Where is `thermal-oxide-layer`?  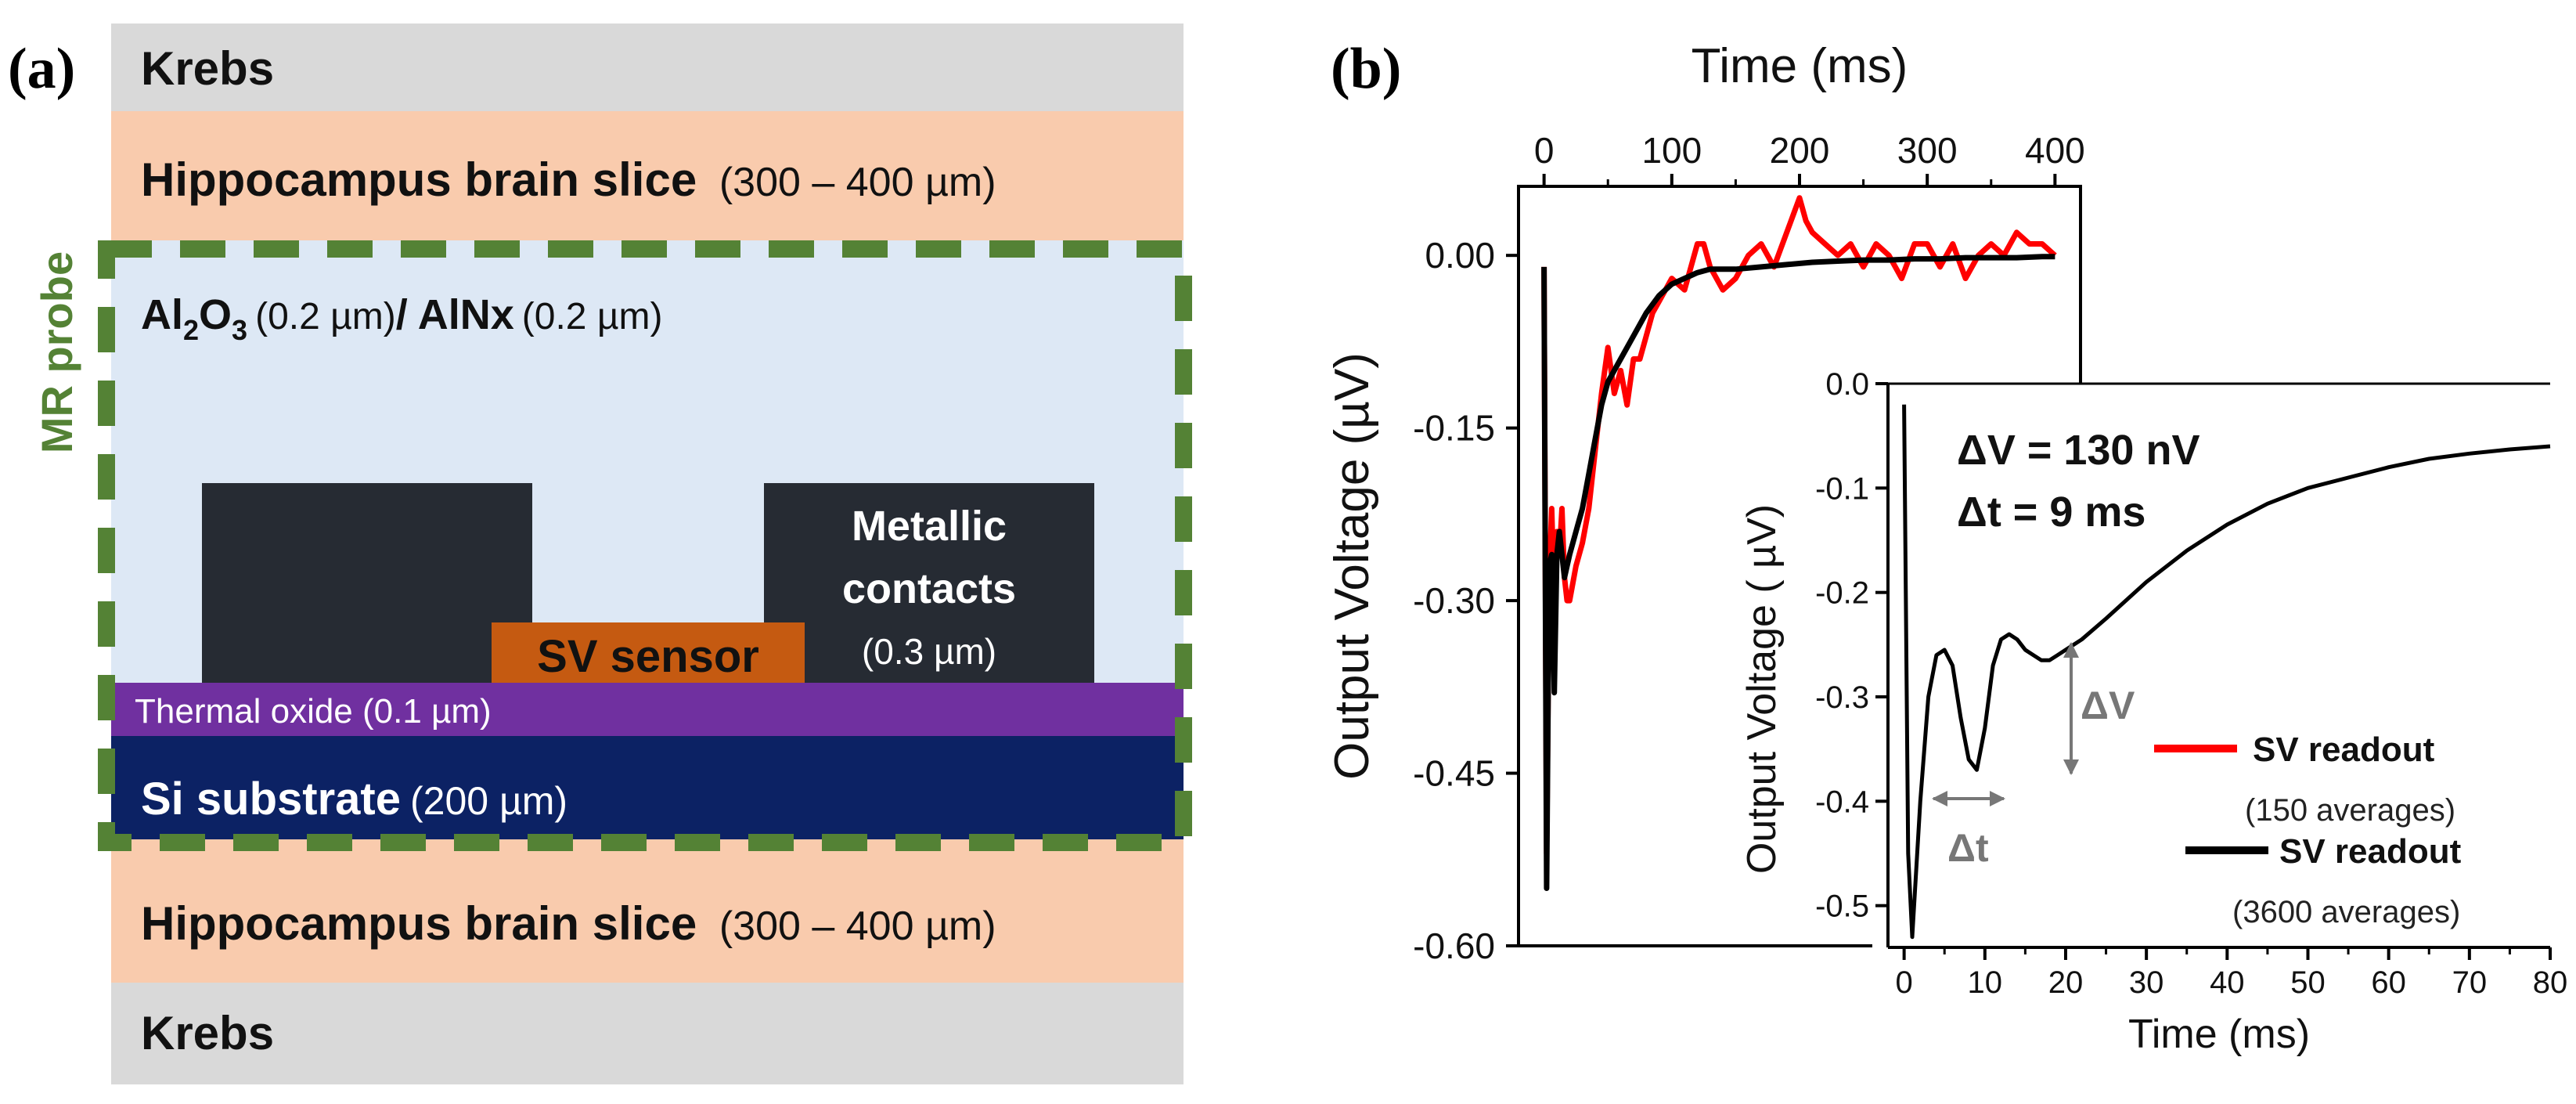
thermal-oxide-layer is located at coordinates (647, 709).